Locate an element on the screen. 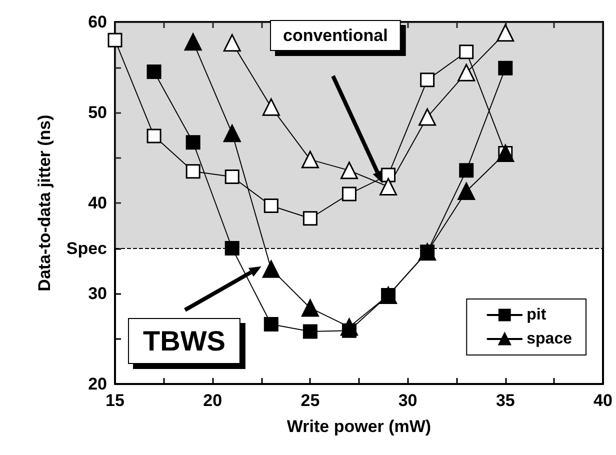 Image resolution: width=616 pixels, height=455 pixels. y-tick-label: 40 is located at coordinates (97, 203).